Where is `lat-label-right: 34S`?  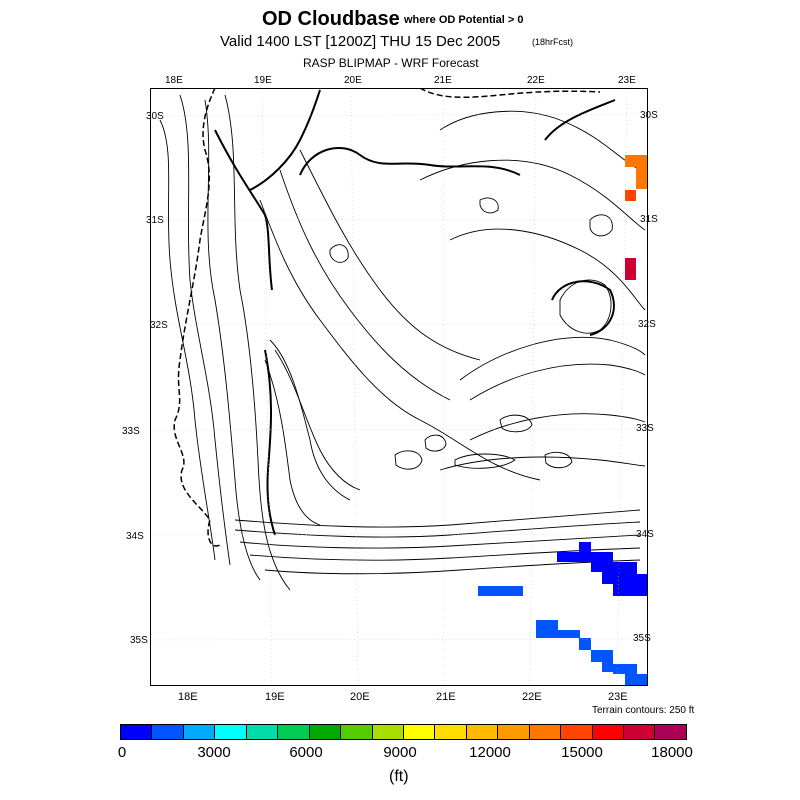 lat-label-right: 34S is located at coordinates (645, 534).